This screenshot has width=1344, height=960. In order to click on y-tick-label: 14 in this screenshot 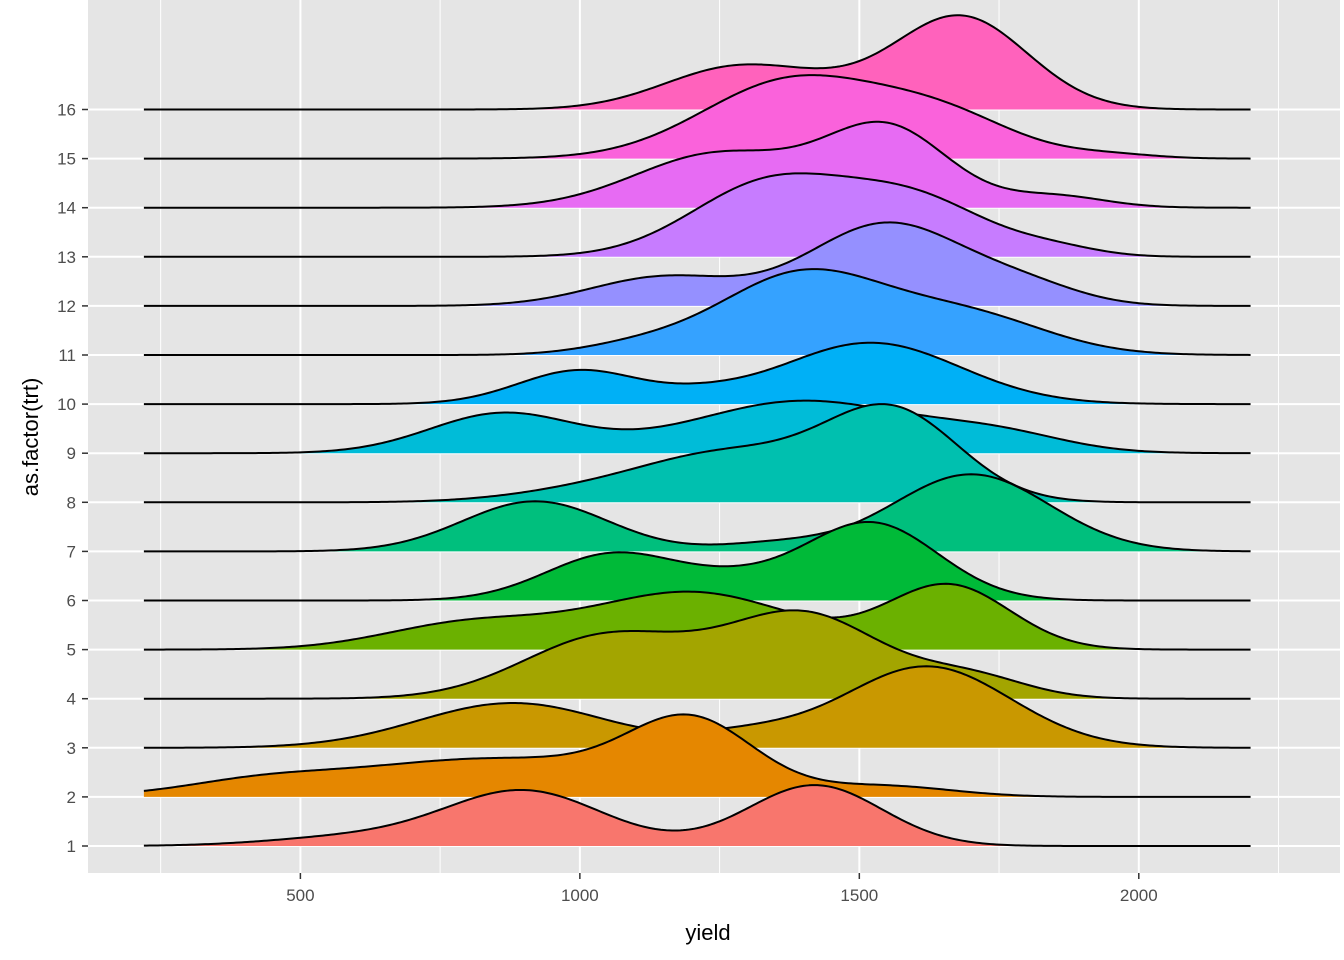, I will do `click(66, 208)`.